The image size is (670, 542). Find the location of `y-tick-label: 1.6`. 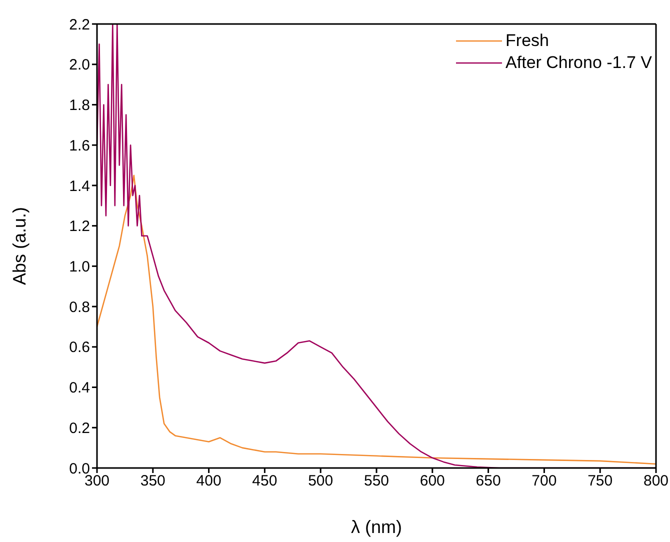

y-tick-label: 1.6 is located at coordinates (79, 145).